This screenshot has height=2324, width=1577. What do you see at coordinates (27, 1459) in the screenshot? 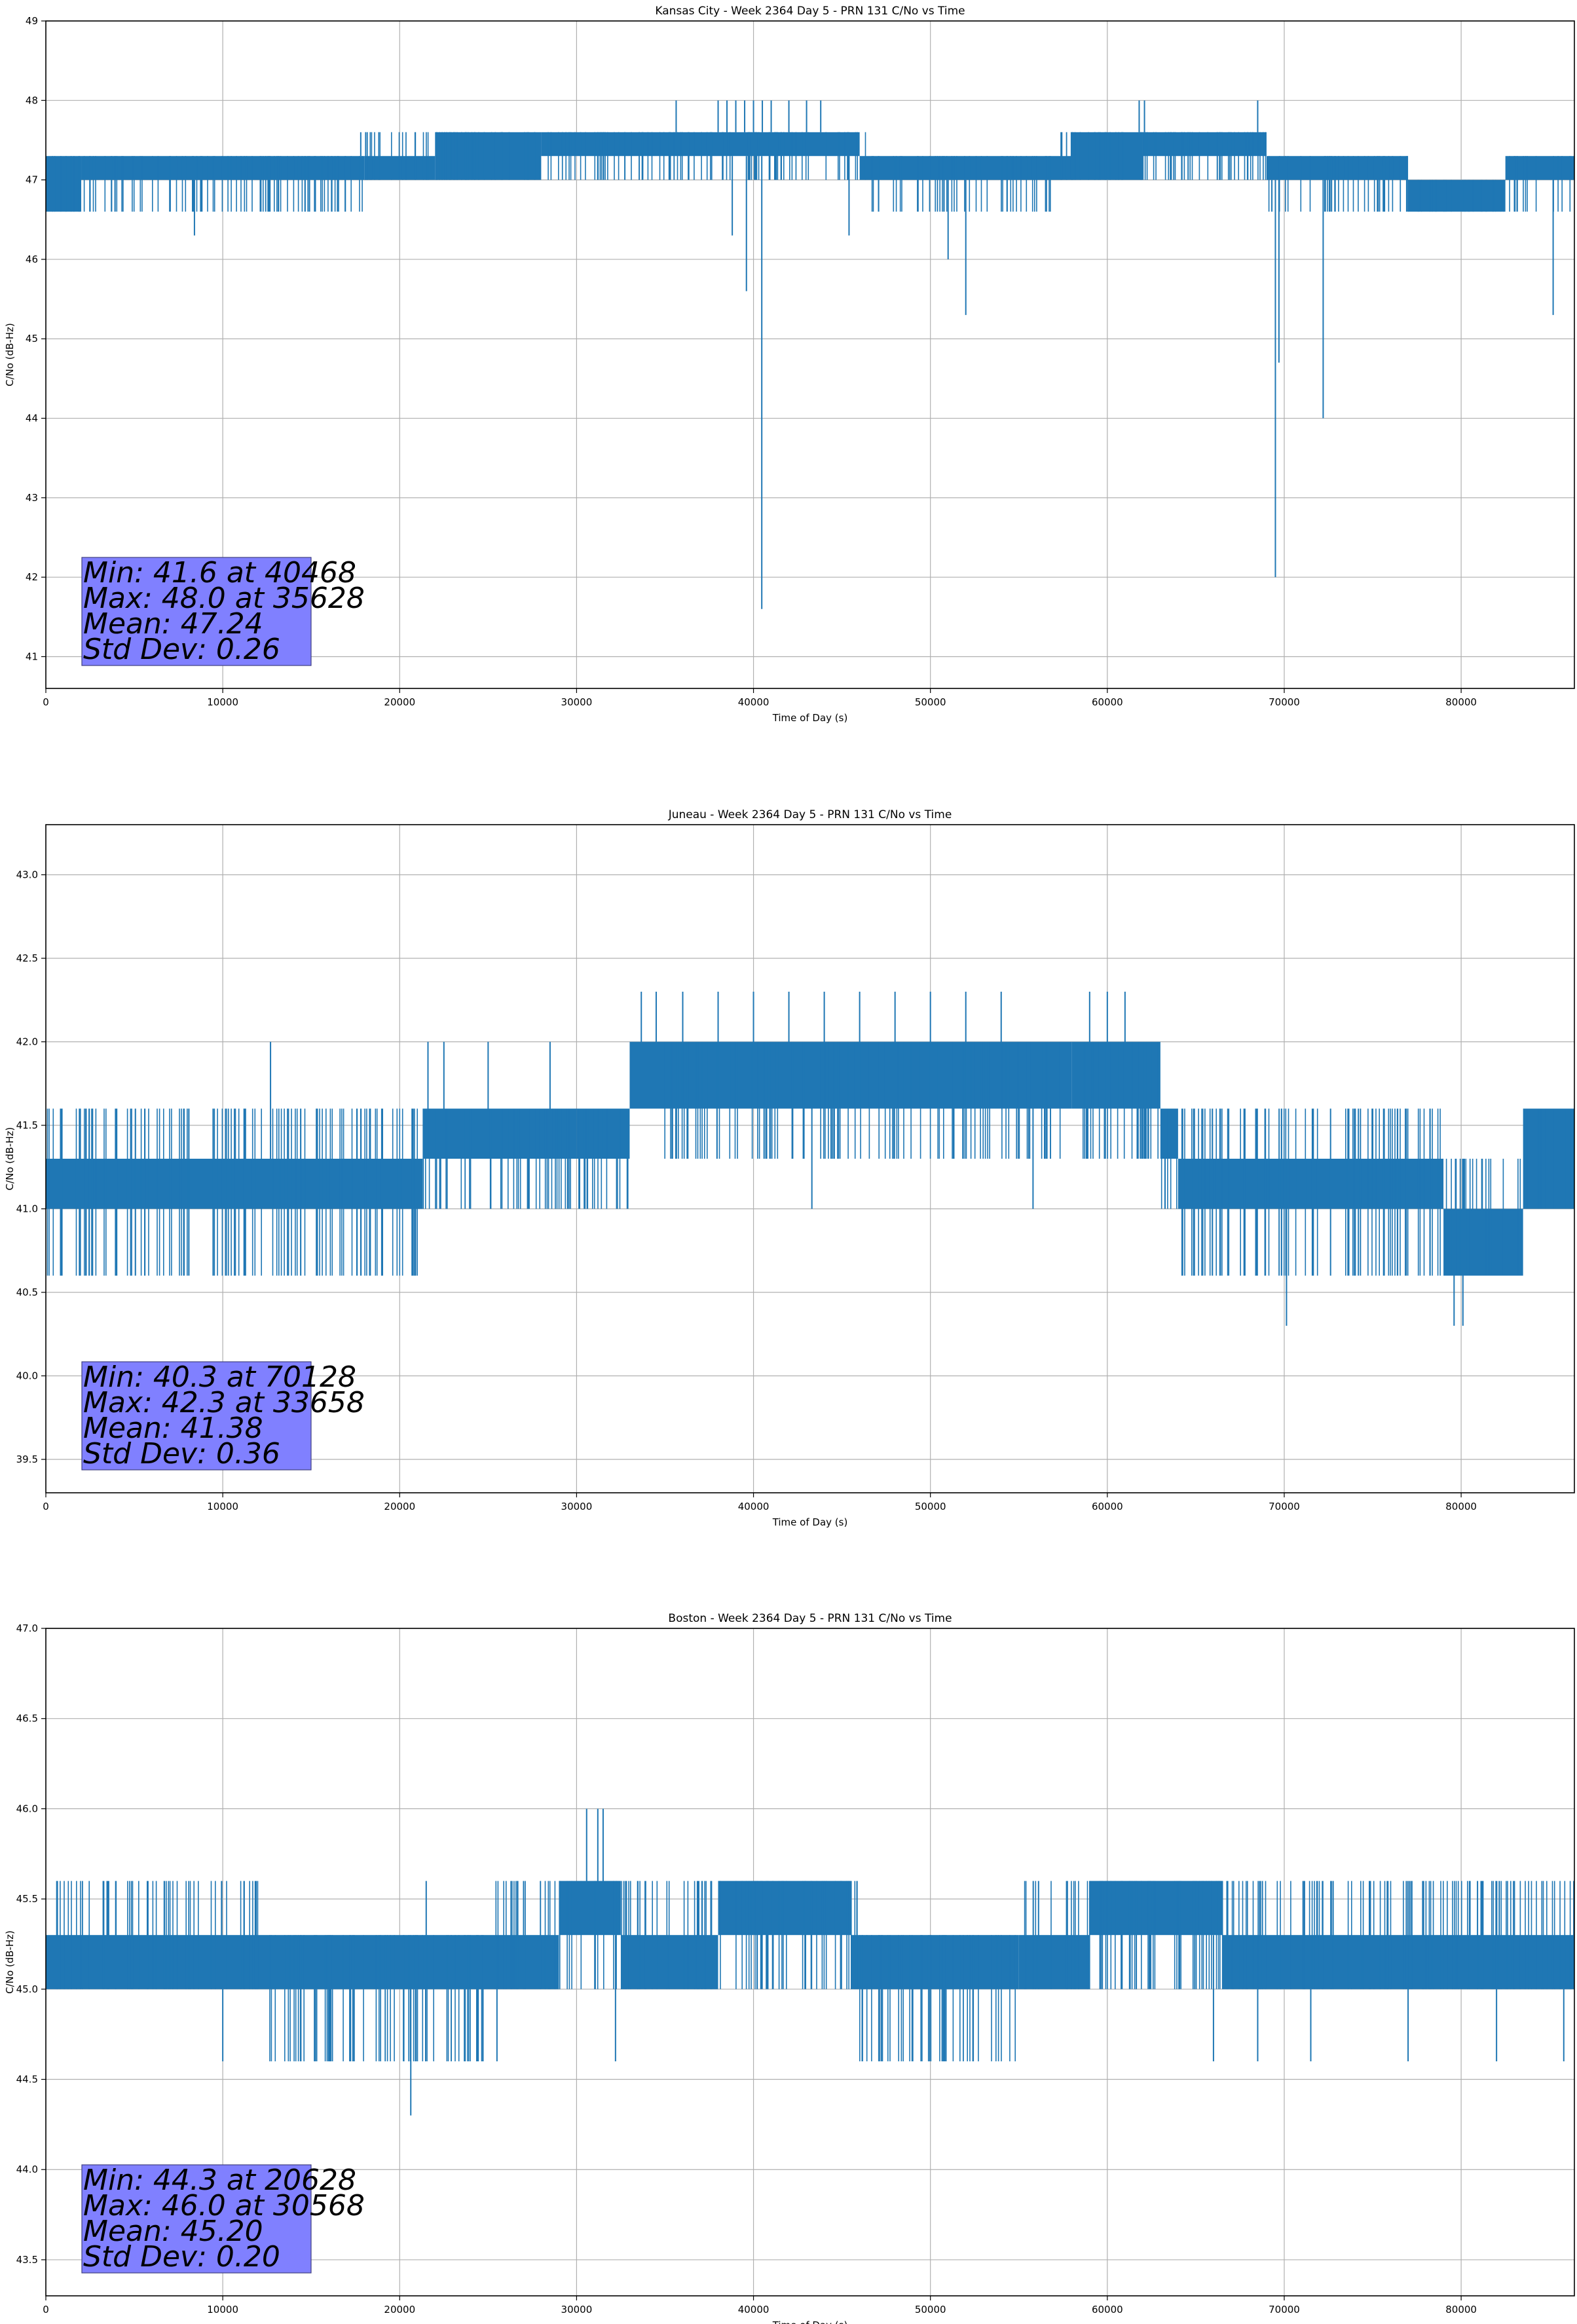
I see `y-tick-label: 39.5` at bounding box center [27, 1459].